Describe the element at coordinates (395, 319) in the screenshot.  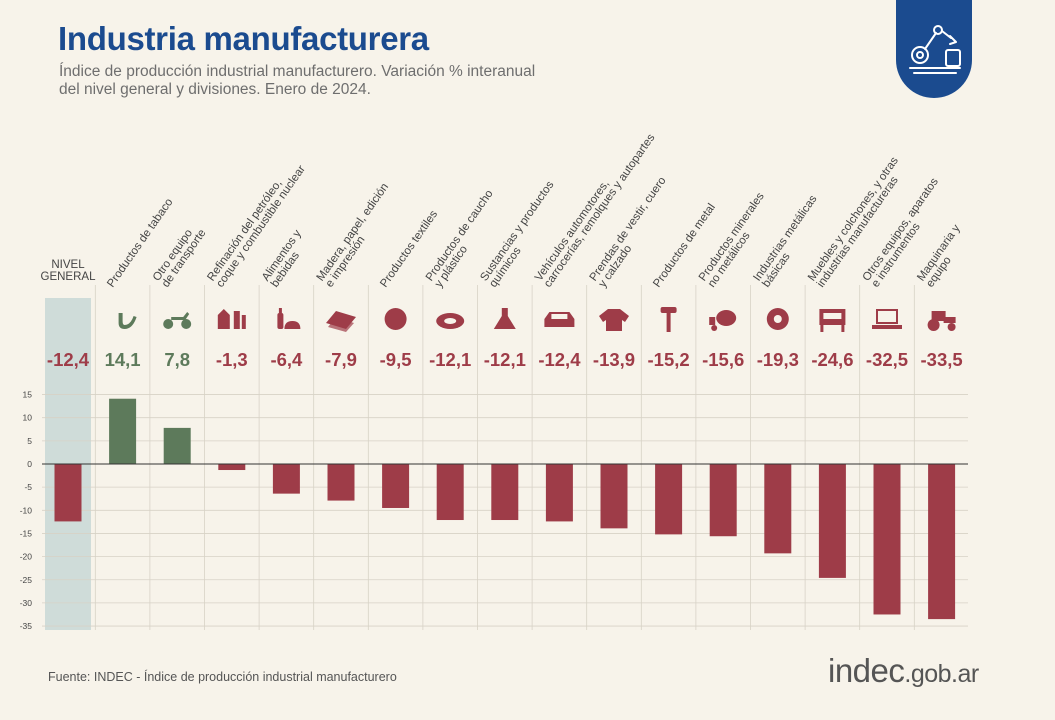
I see `yarn-icon` at that location.